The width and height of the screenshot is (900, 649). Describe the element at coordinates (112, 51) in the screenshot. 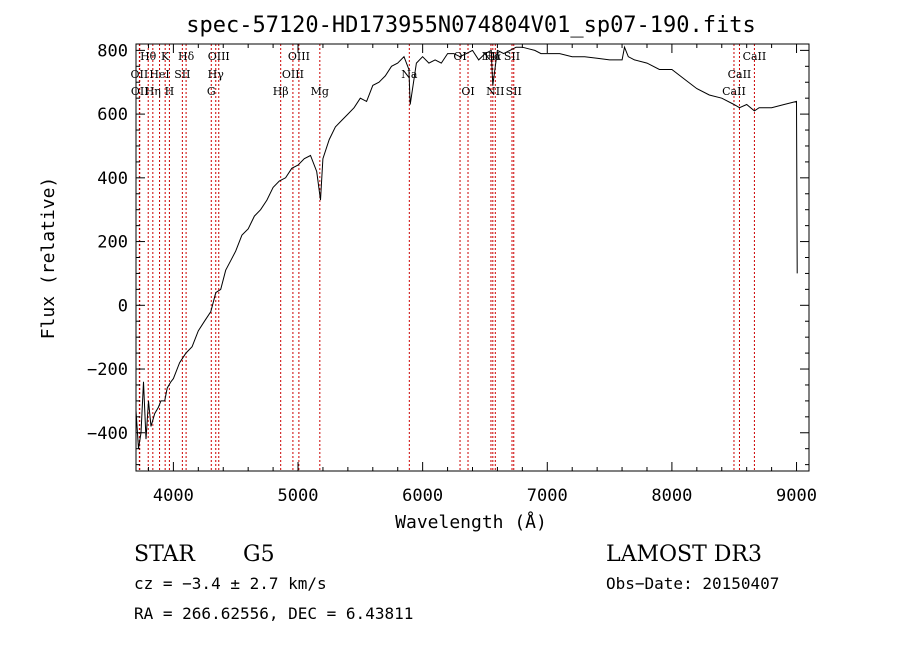

I see `y-tick-label: 800` at that location.